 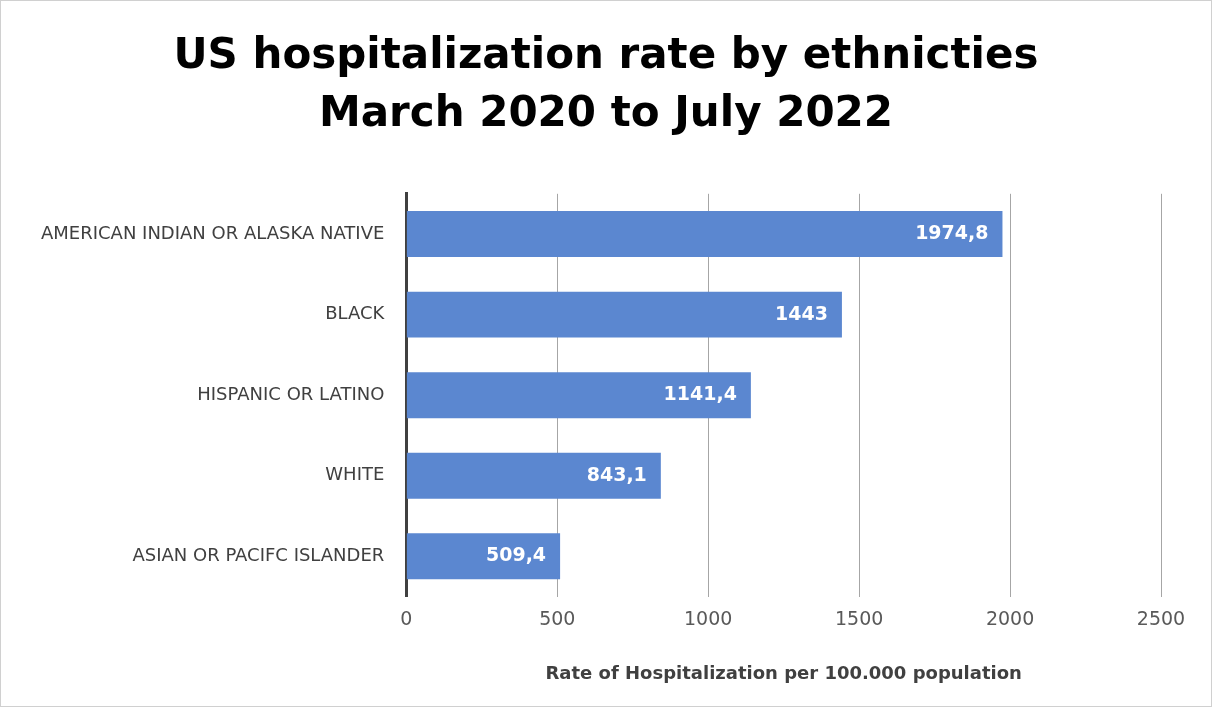 I want to click on data-label: 509,4, so click(x=516, y=554).